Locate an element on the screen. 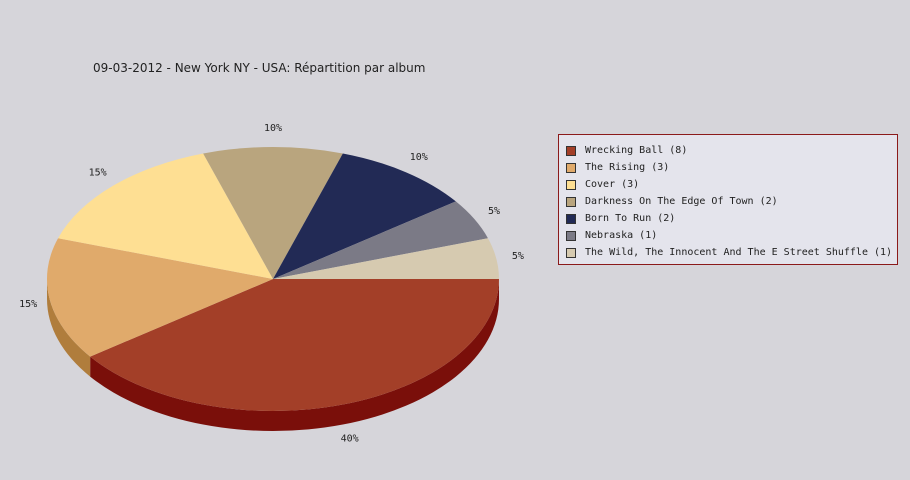 This screenshot has width=910, height=480. pie-label-2: 15% is located at coordinates (98, 173).